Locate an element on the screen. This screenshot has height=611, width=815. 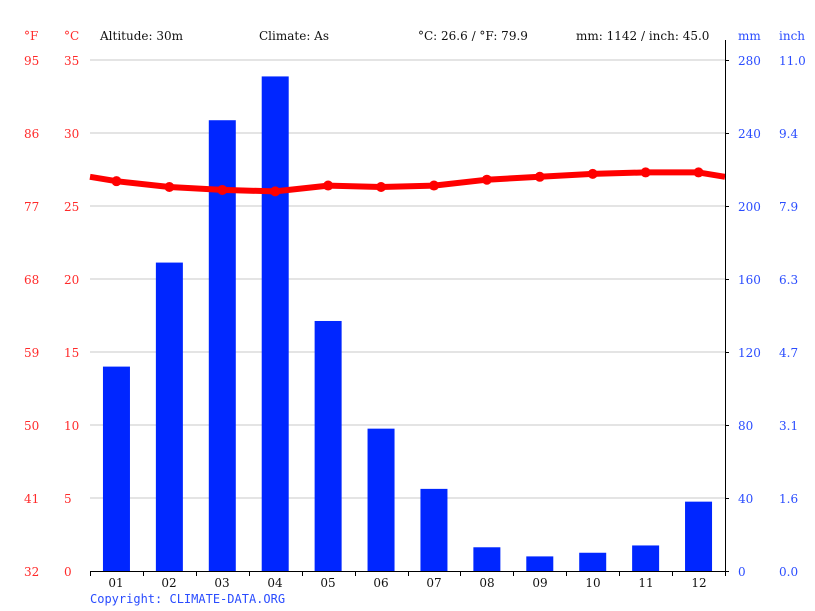
celsius-tick: 5 is located at coordinates (68, 499).